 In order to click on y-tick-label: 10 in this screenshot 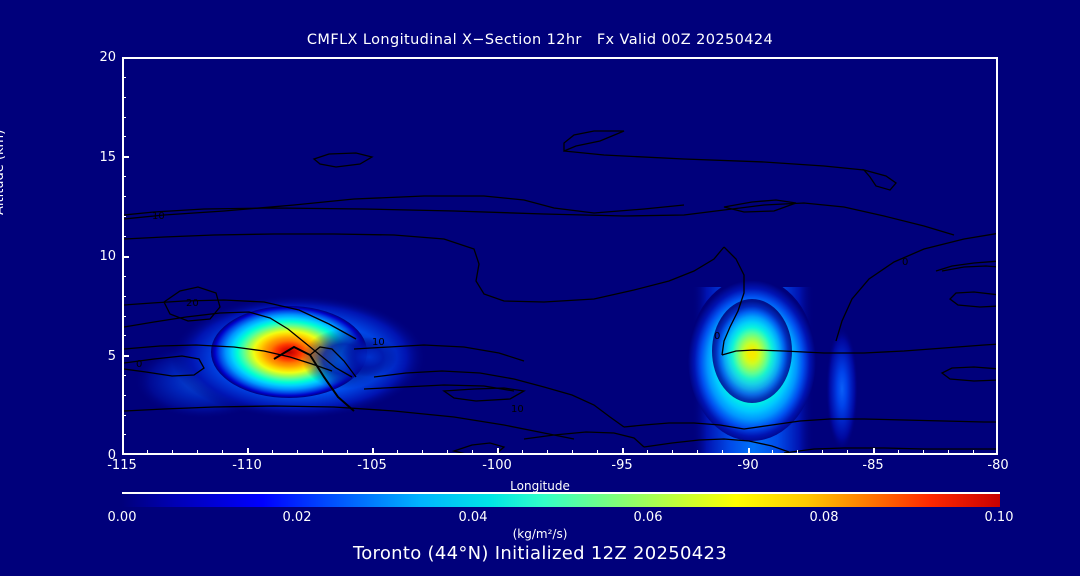, I will do `click(107, 256)`.